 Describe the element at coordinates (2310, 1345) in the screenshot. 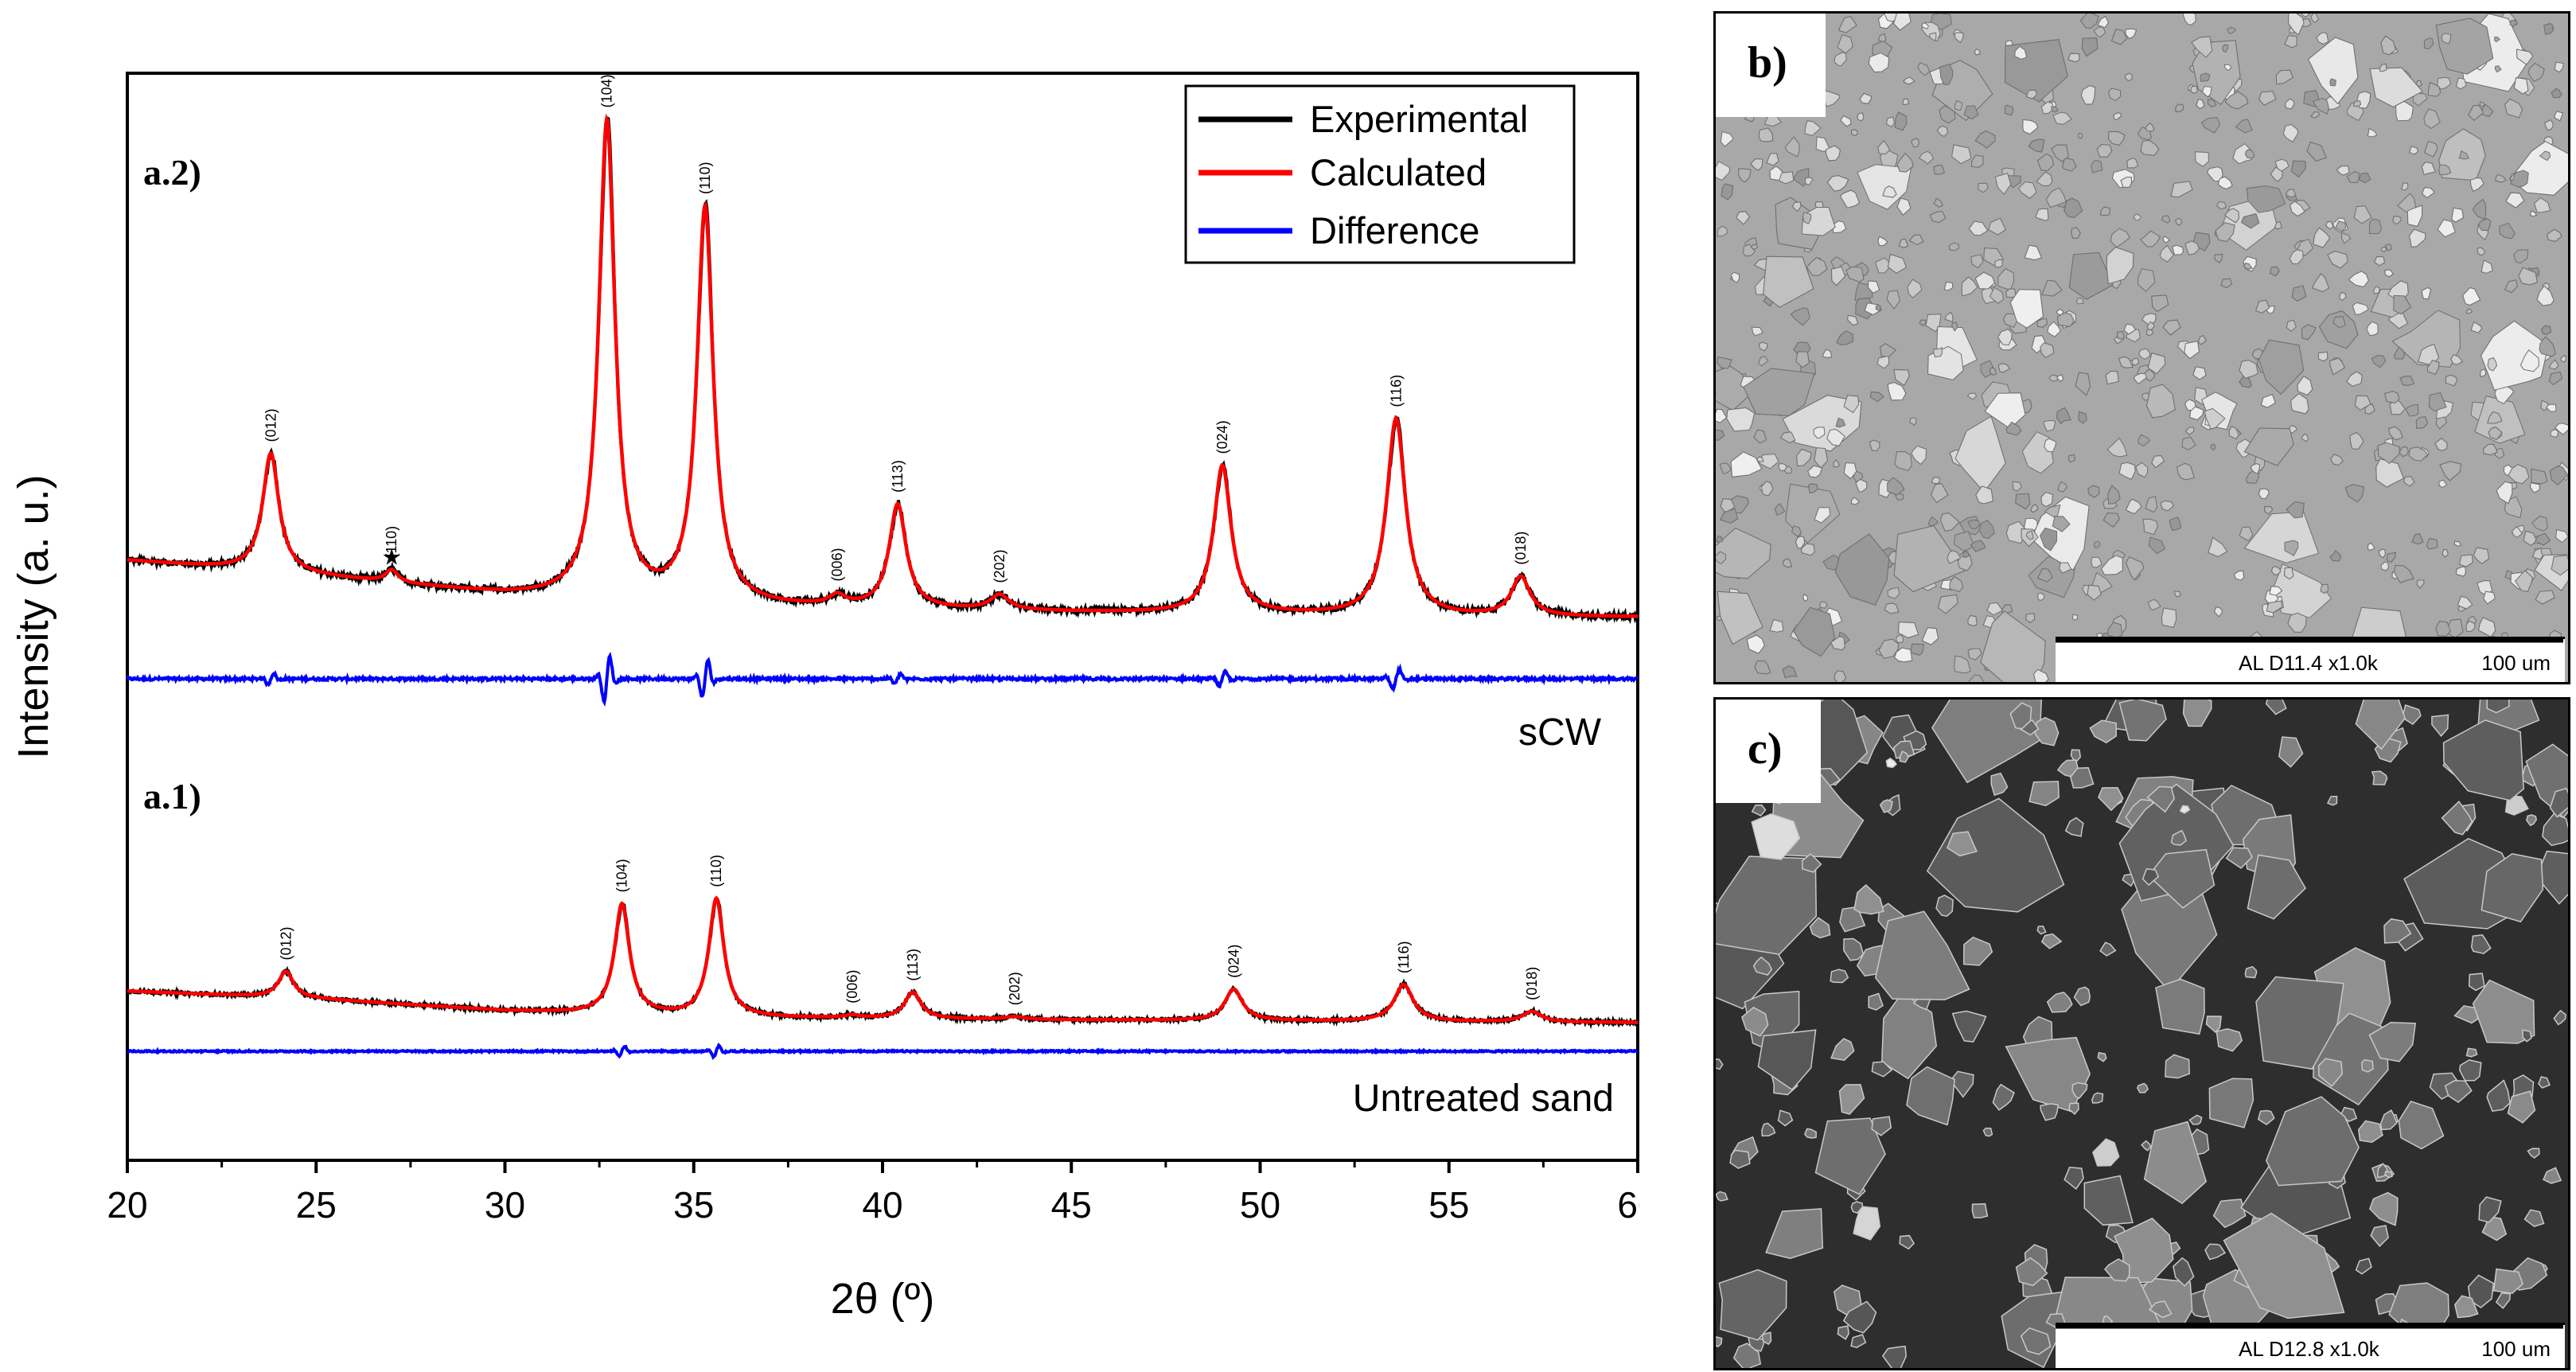

I see `sem-scale-bar-c: AL D12.8 x1.0k 100 um` at that location.